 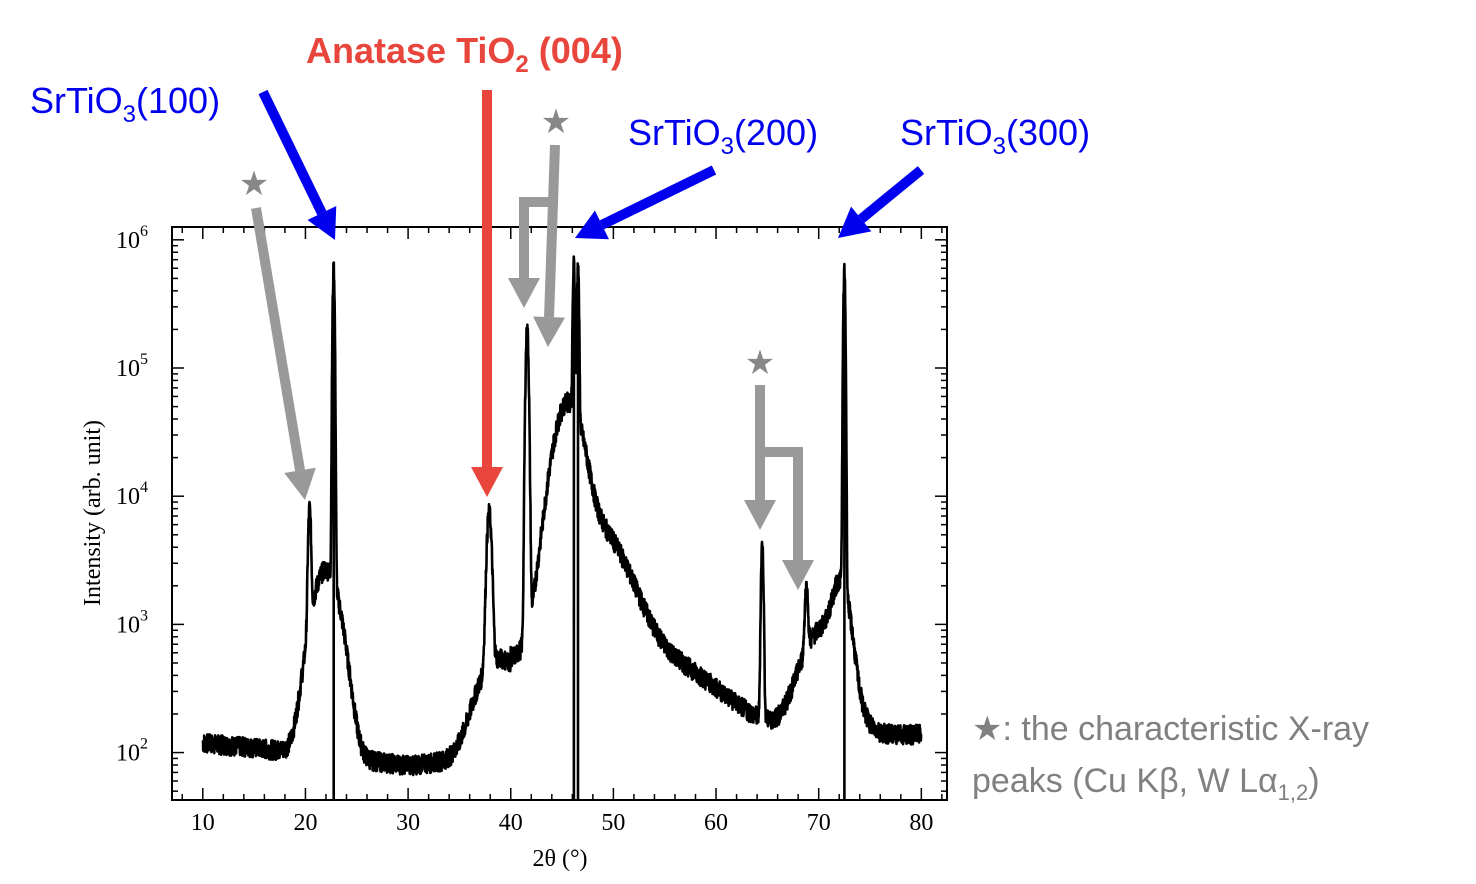 What do you see at coordinates (322, 223) in the screenshot?
I see `blue-arrow-100-head` at bounding box center [322, 223].